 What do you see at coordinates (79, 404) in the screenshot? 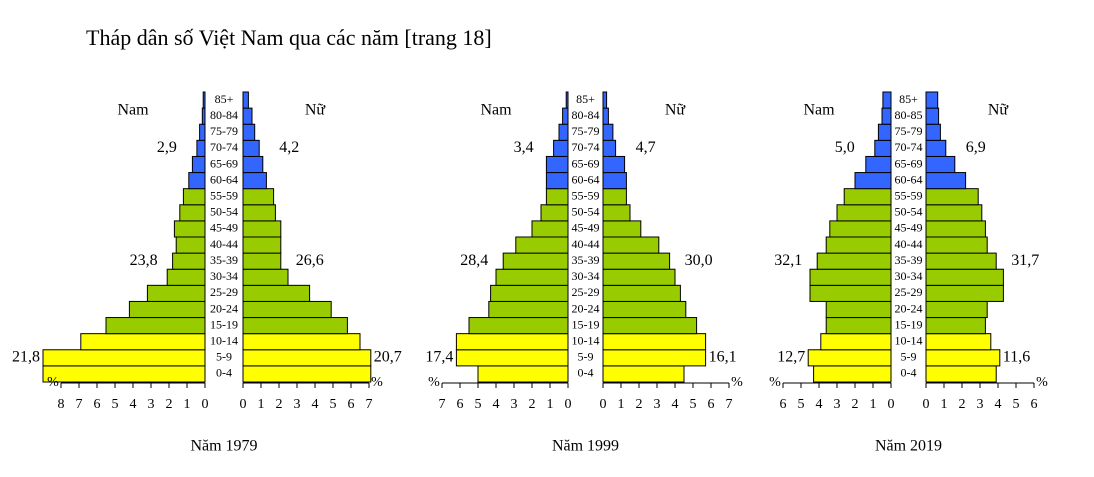
I see `x-tick-label: 7` at bounding box center [79, 404].